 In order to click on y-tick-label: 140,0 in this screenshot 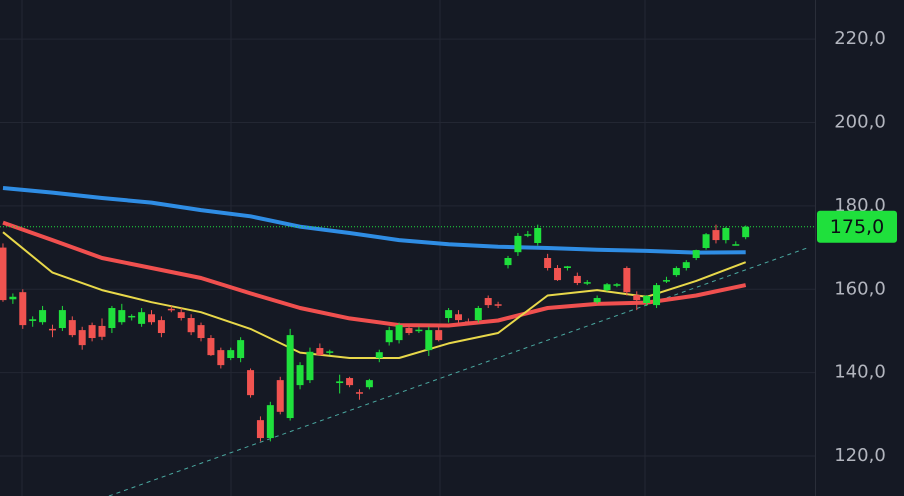, I will do `click(860, 372)`.